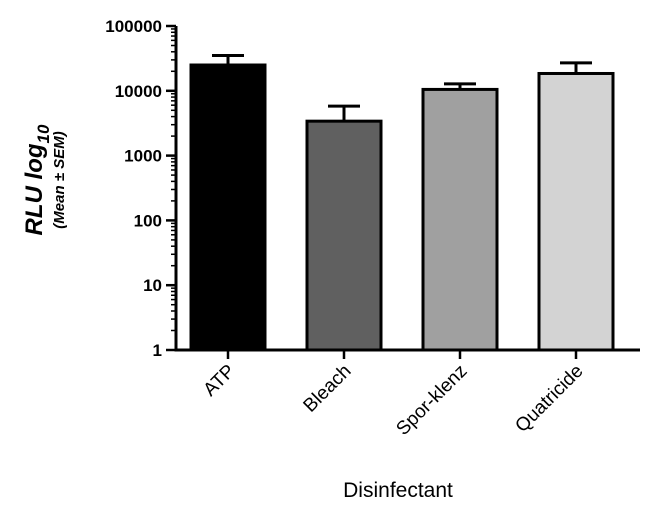  Describe the element at coordinates (549, 399) in the screenshot. I see `x-tick-label: Quatricide` at that location.